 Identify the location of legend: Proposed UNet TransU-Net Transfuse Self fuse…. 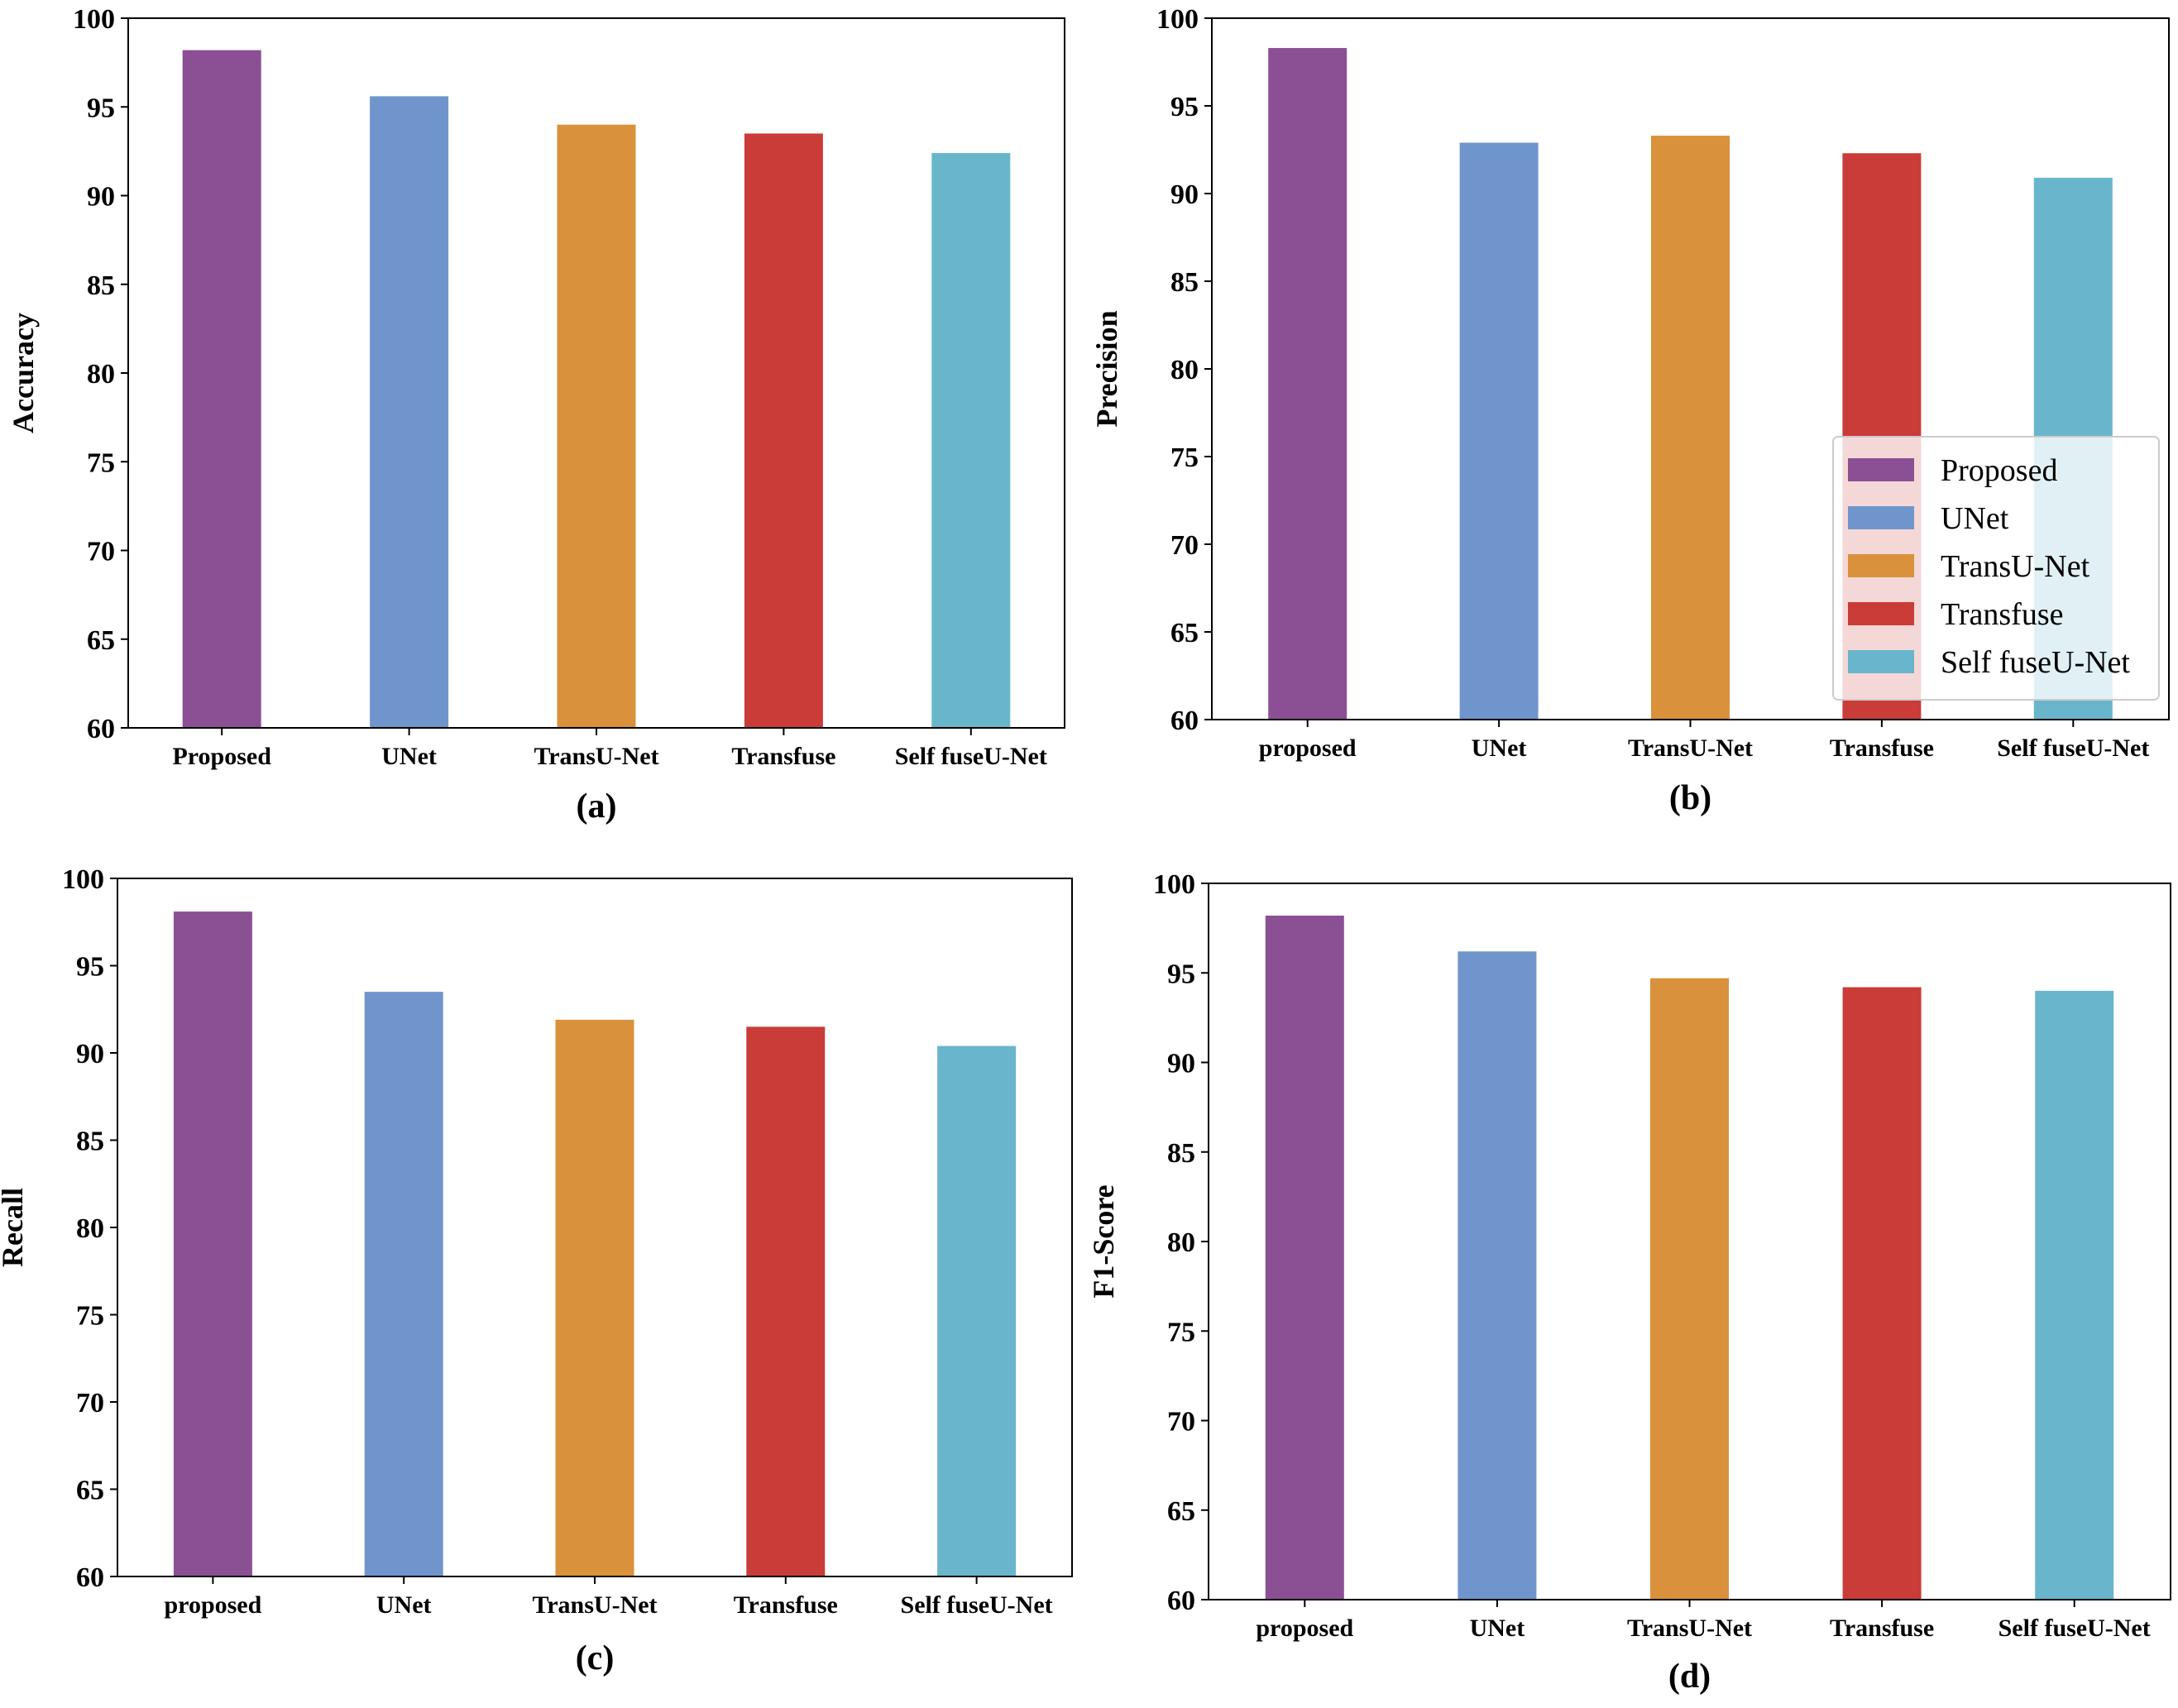
(1996, 568).